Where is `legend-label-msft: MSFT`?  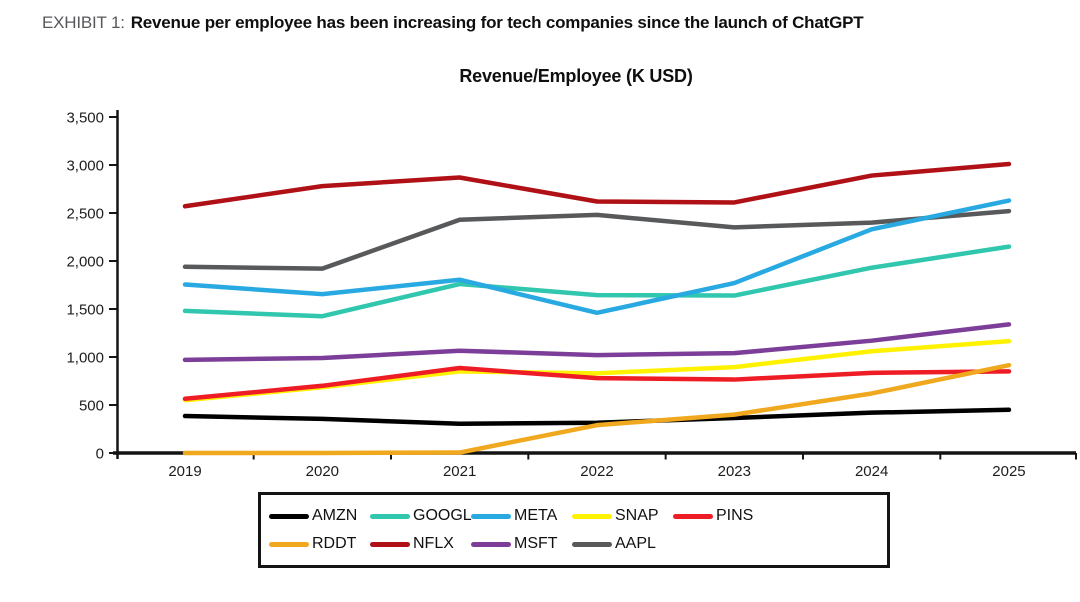
legend-label-msft: MSFT is located at coordinates (536, 543).